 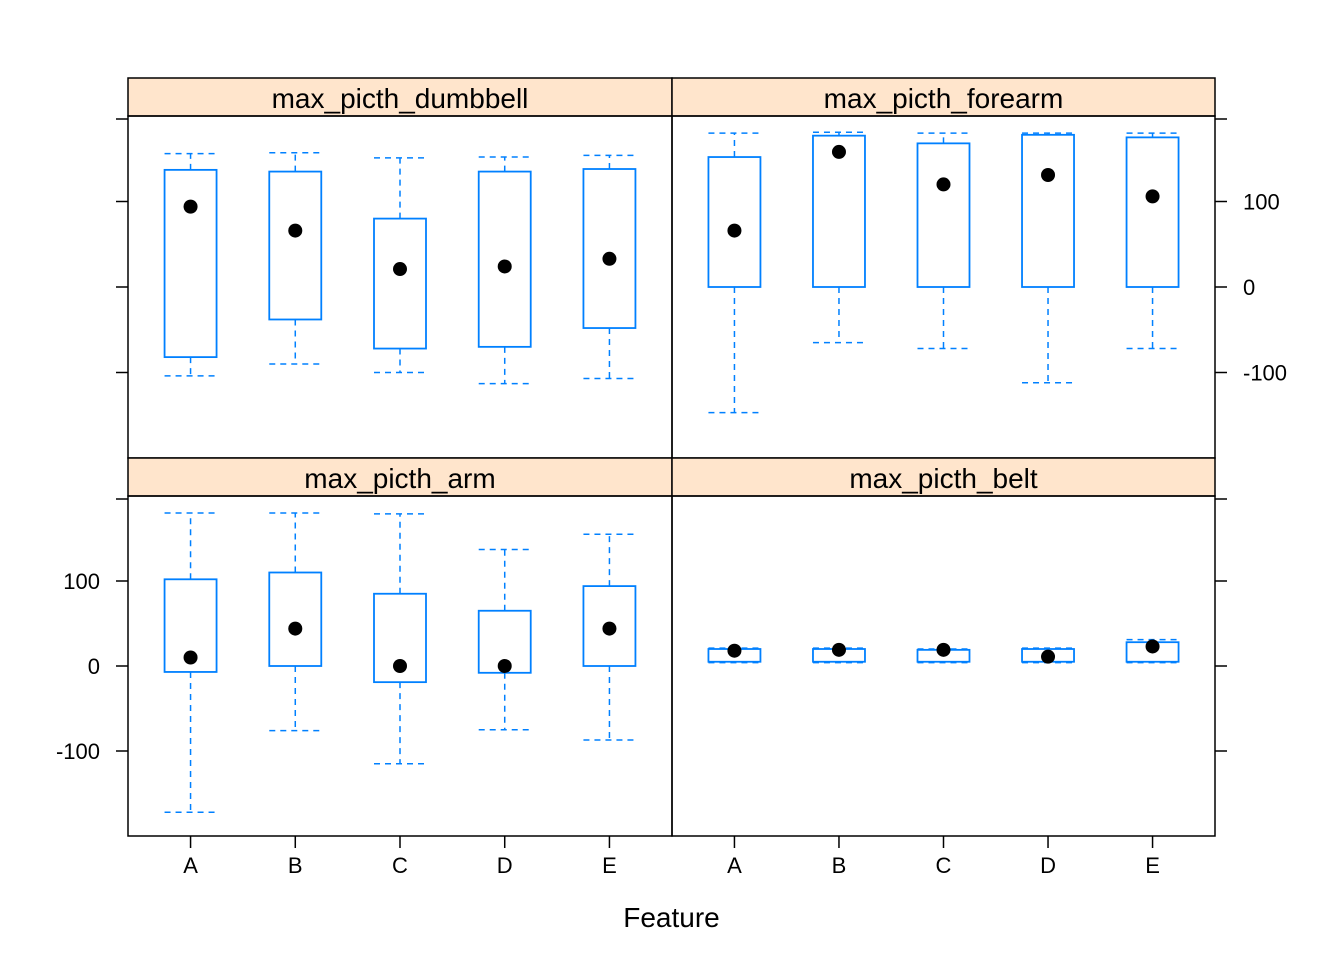 I want to click on panel-title: max_picth_forearm, so click(x=944, y=98).